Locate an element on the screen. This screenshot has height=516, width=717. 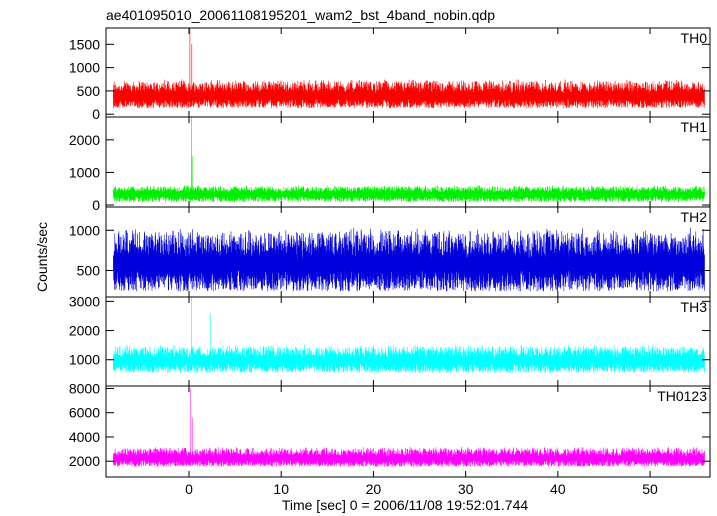
y-tick-label: 8000 is located at coordinates (84, 388).